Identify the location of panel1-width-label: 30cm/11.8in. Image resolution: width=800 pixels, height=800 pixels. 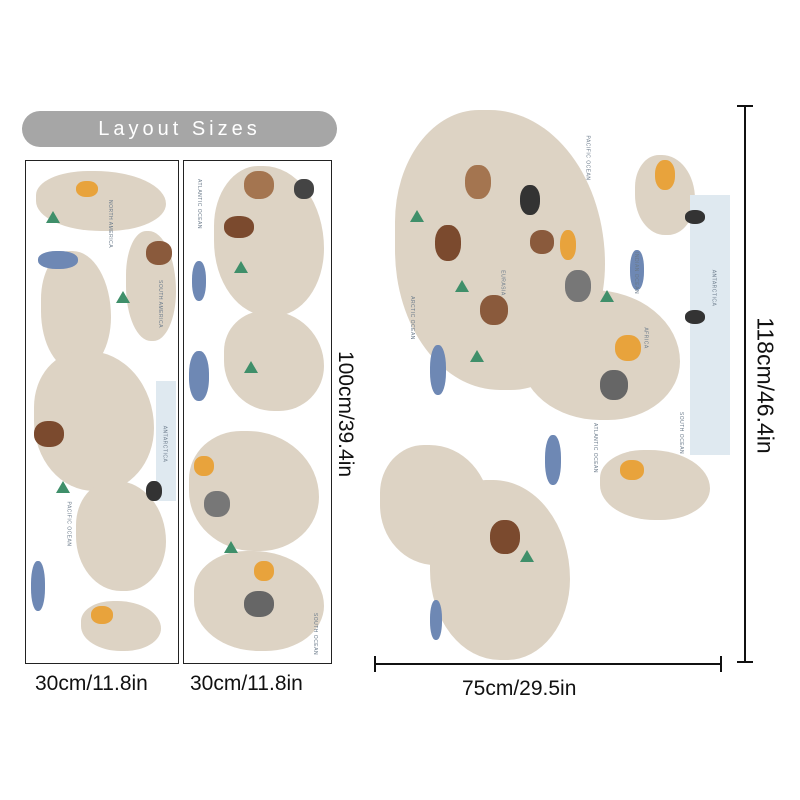
(91, 683).